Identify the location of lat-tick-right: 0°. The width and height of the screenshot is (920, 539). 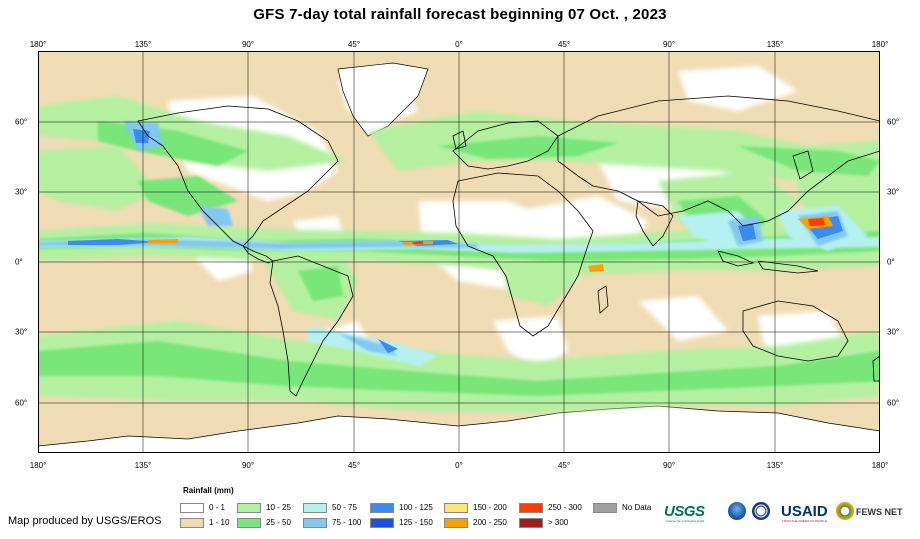
(891, 262).